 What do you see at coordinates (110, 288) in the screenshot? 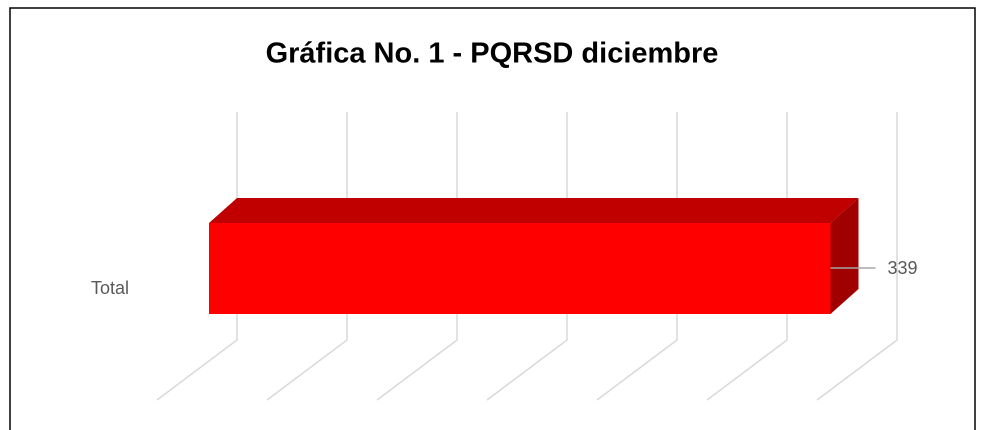
I see `y-tick-label: Total` at bounding box center [110, 288].